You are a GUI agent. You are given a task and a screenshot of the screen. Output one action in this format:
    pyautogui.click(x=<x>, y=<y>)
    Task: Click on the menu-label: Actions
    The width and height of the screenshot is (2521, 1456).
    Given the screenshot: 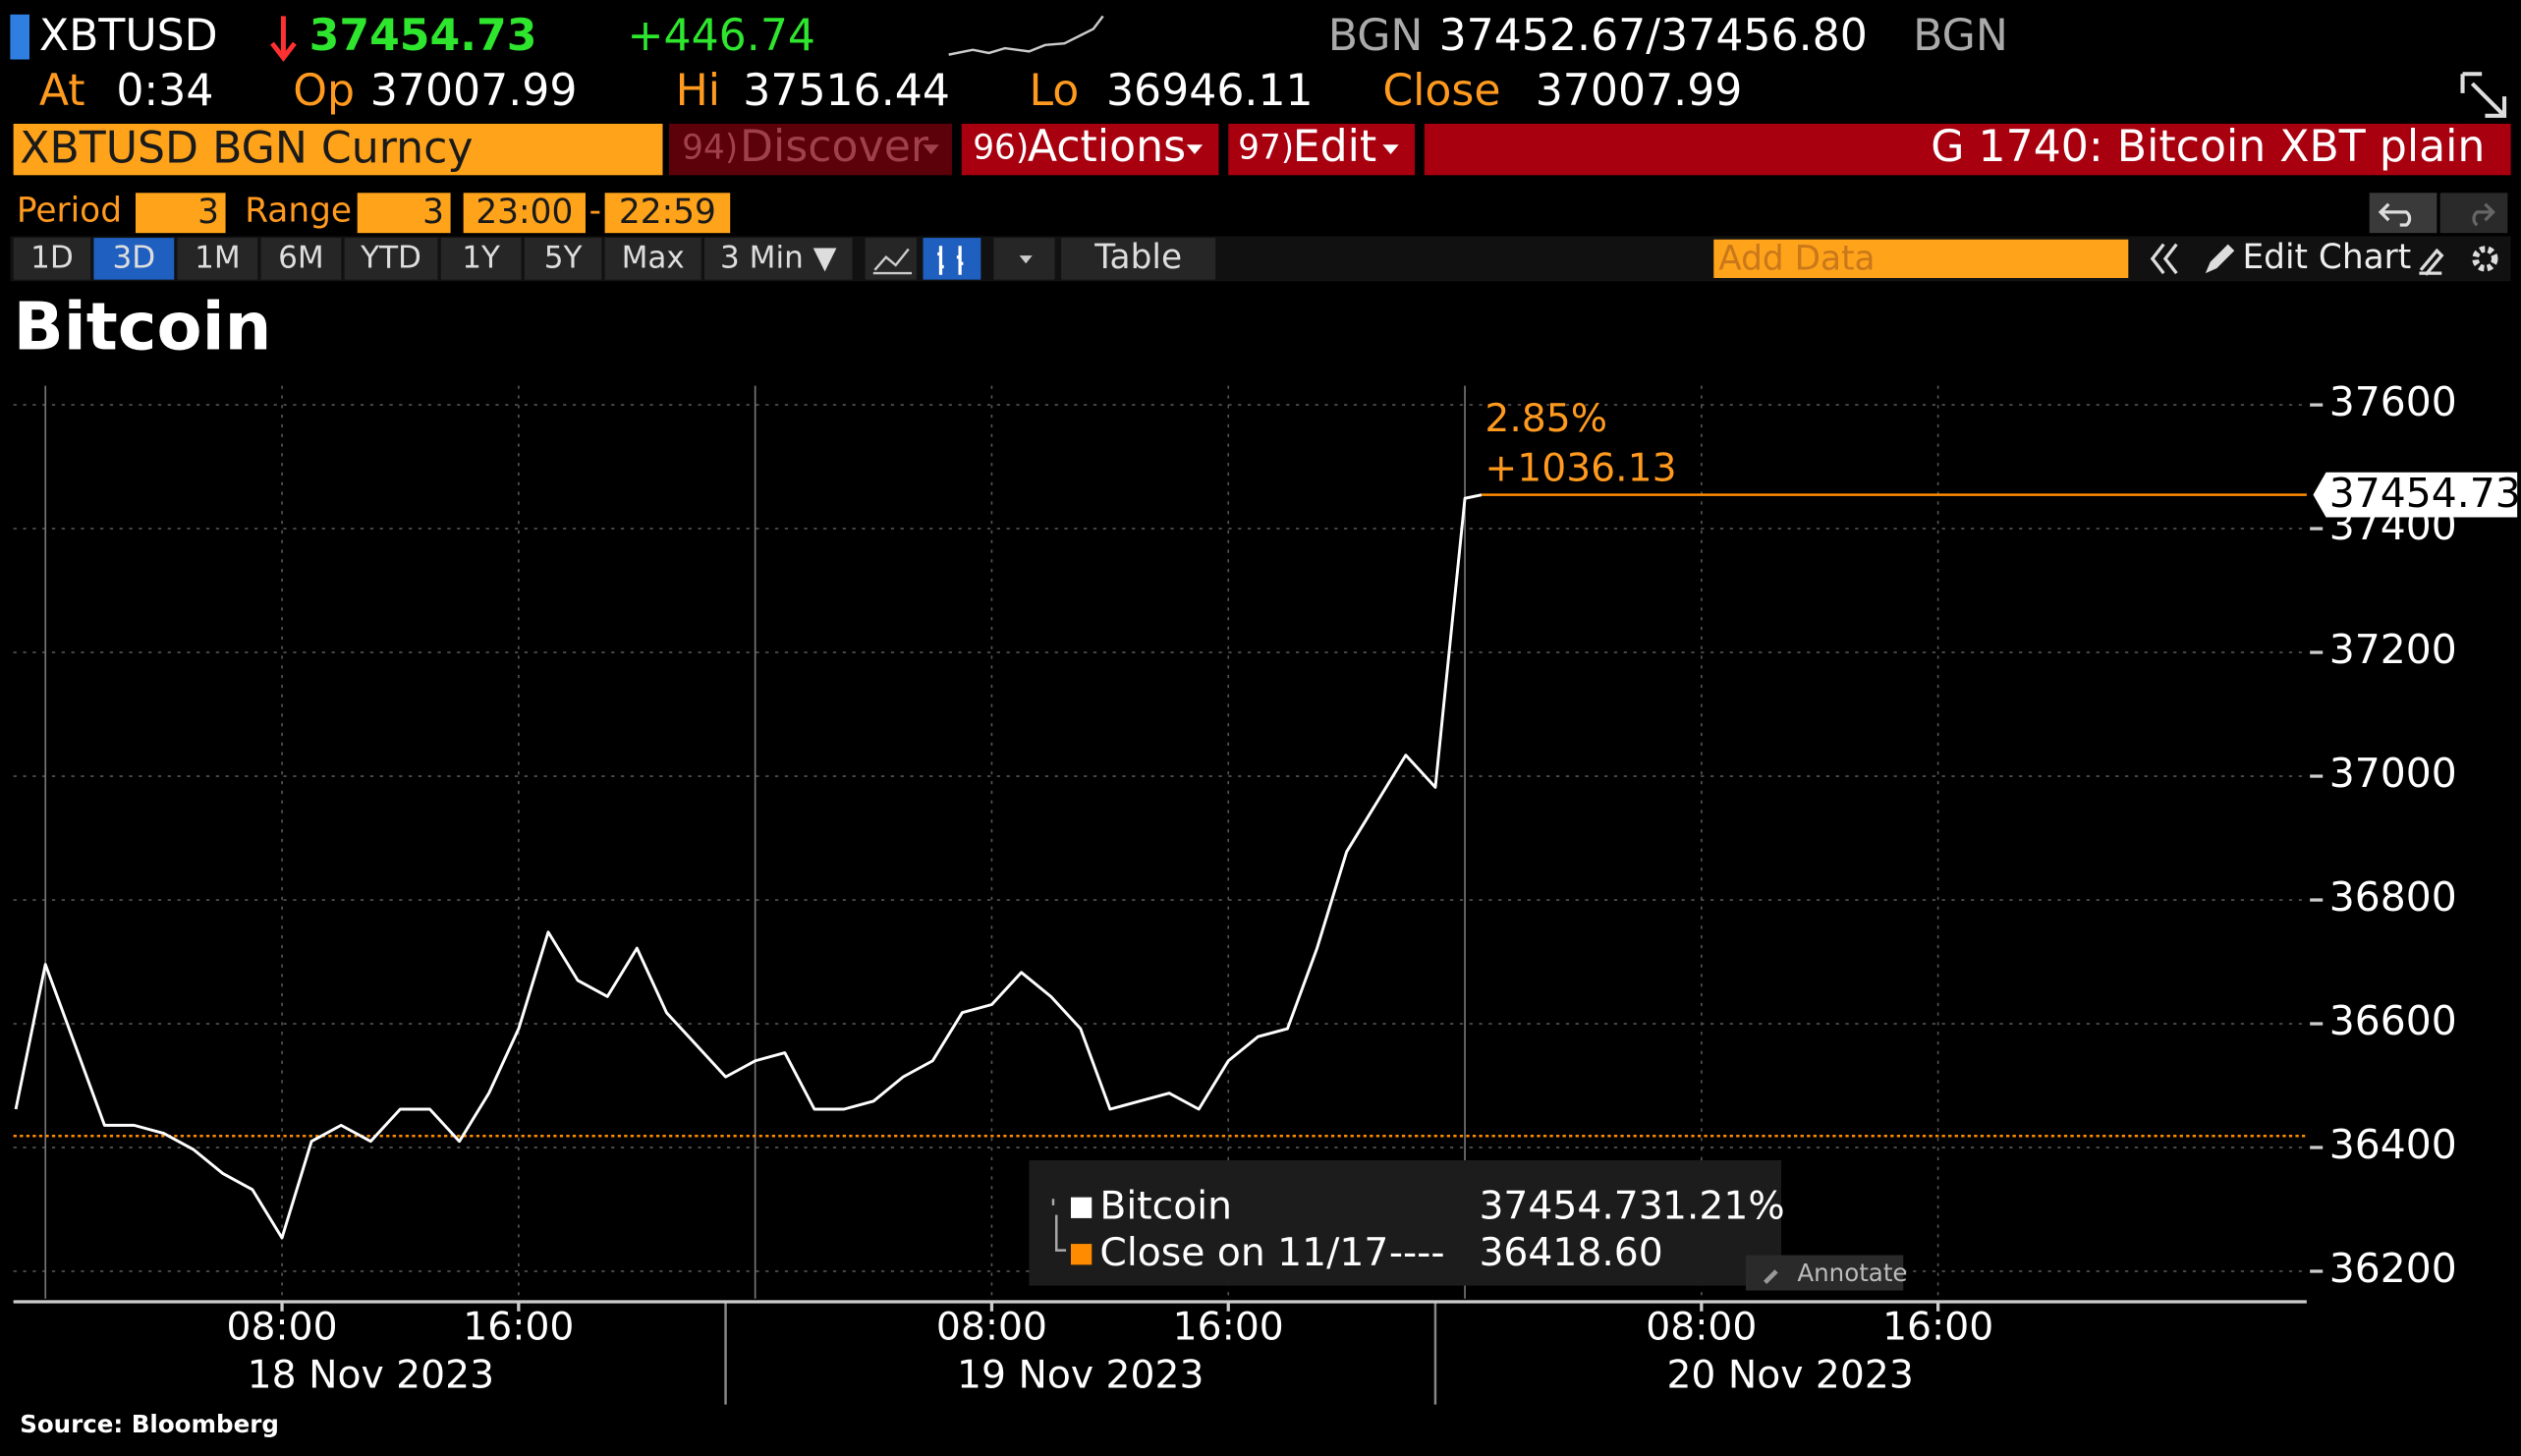 What is the action you would take?
    pyautogui.click(x=1107, y=147)
    